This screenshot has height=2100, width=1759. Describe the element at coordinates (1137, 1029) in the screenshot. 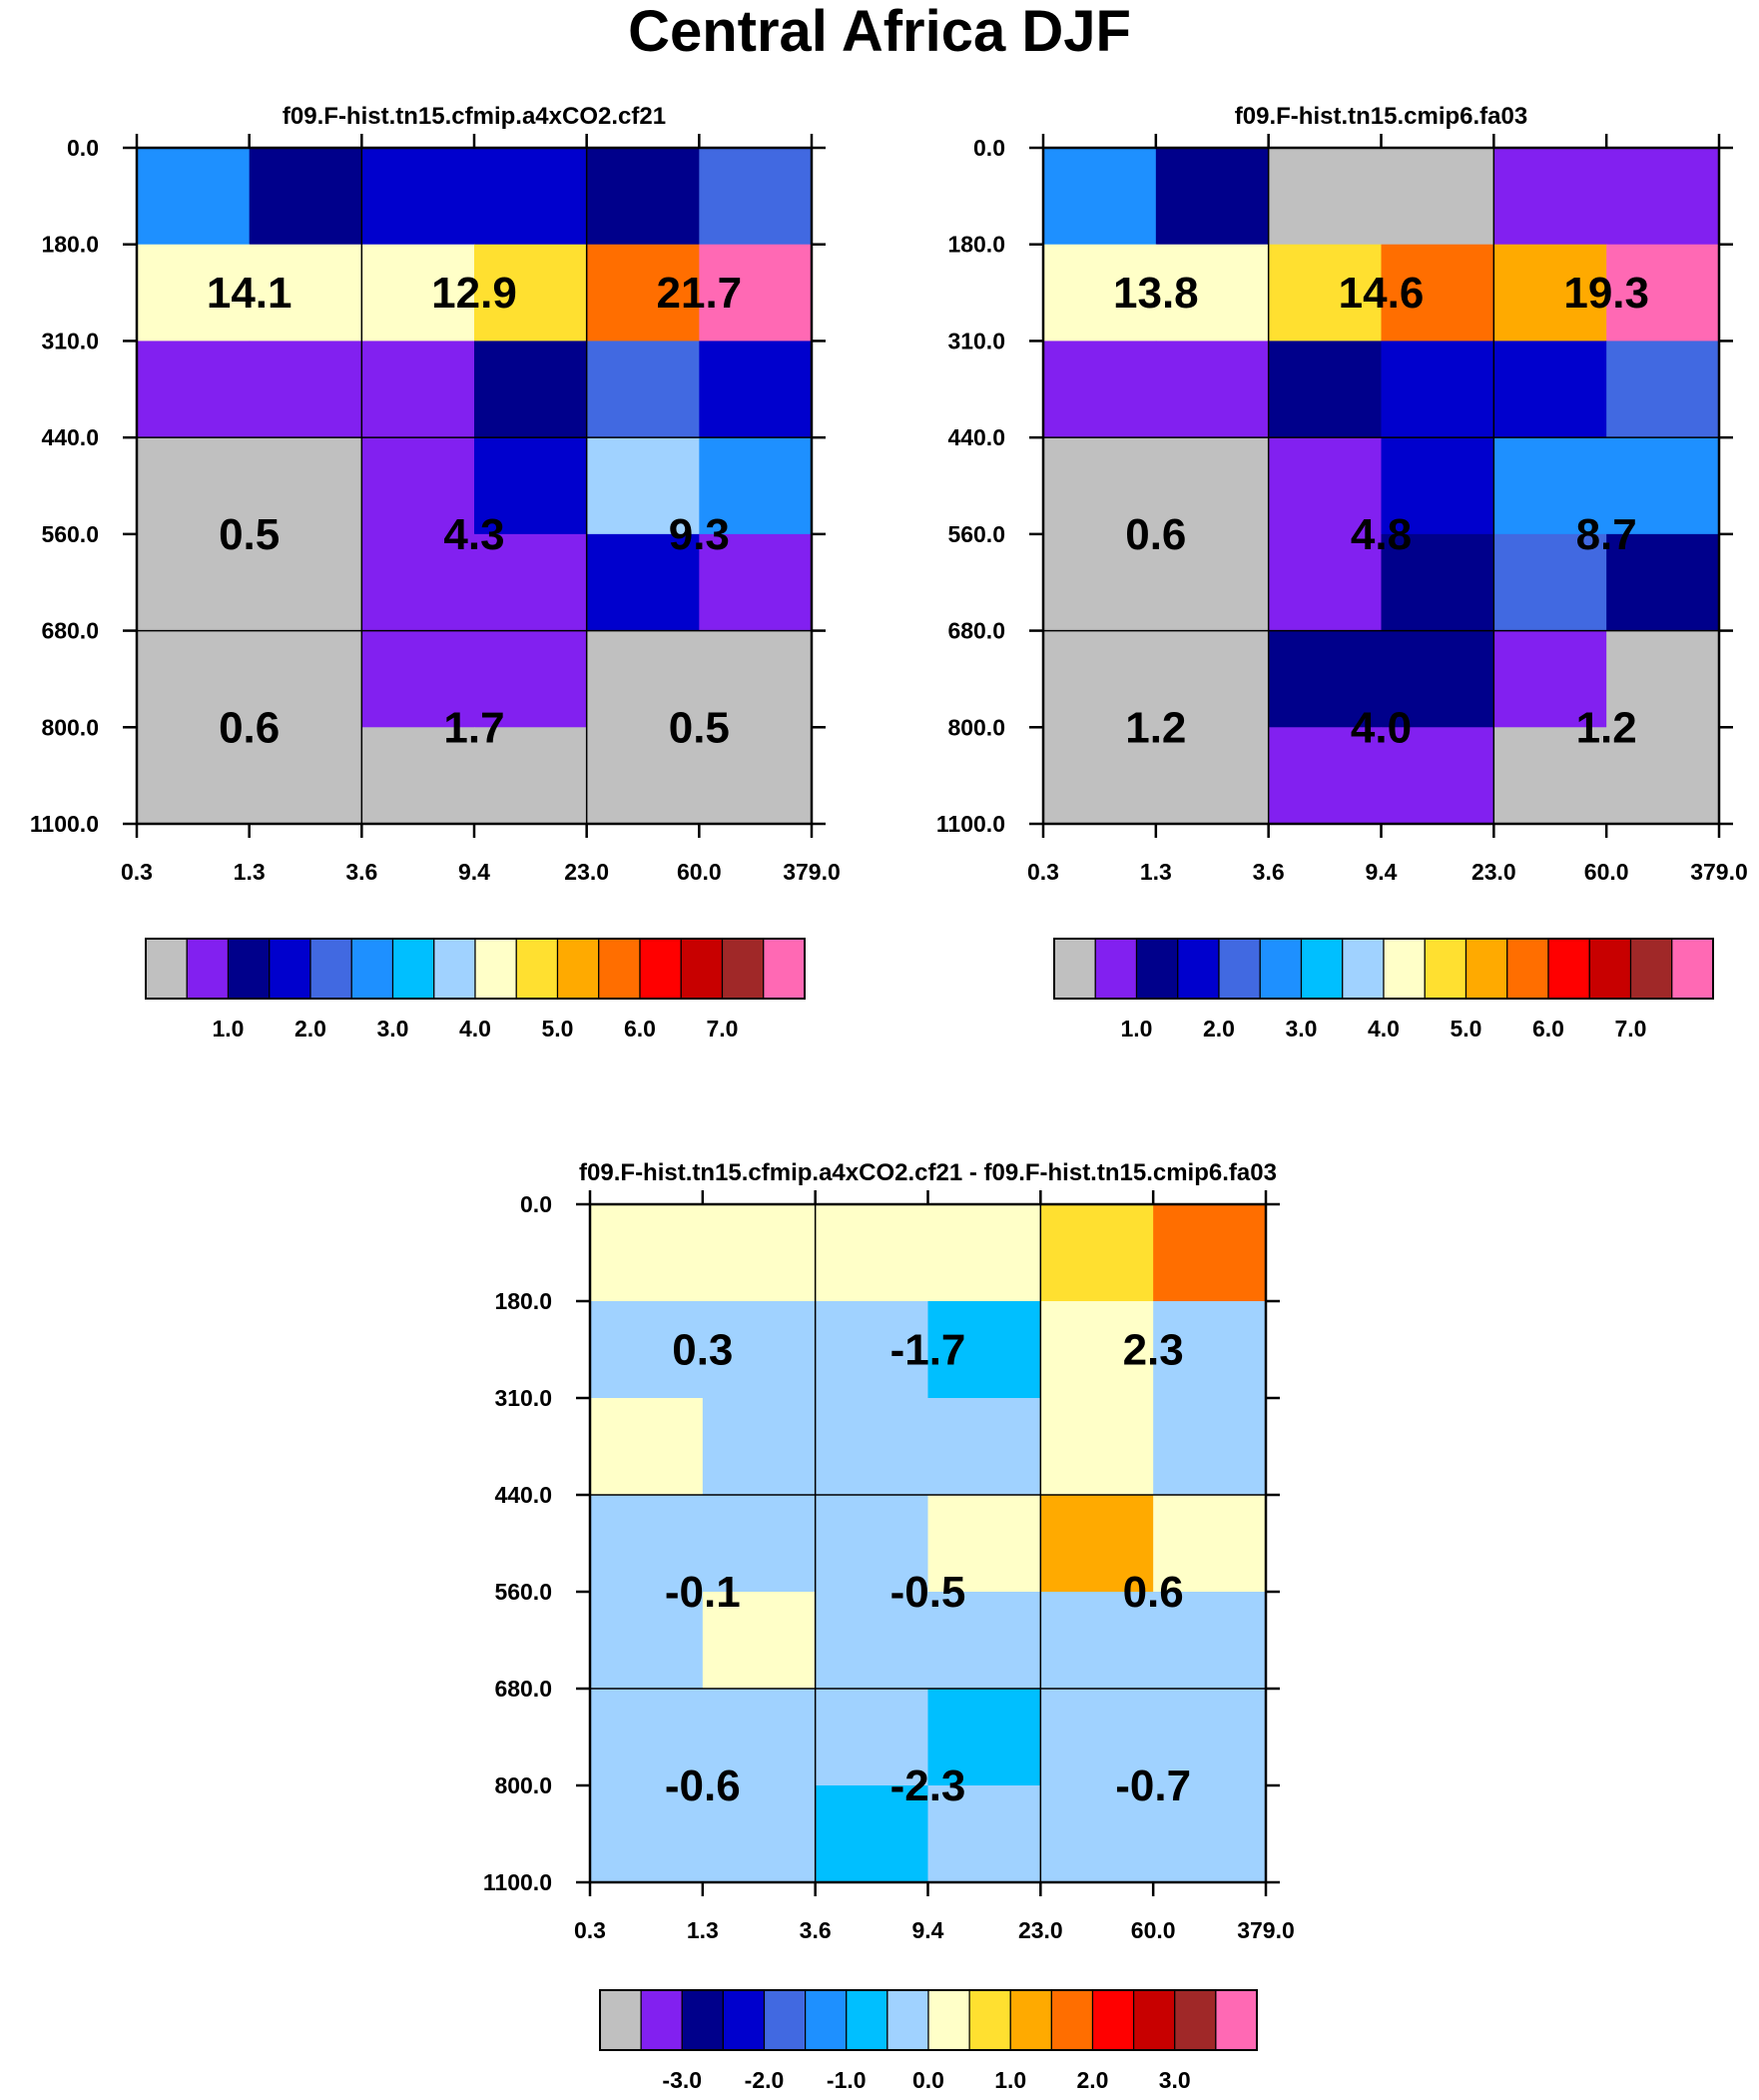

I see `colorbar-label: 1.0` at that location.